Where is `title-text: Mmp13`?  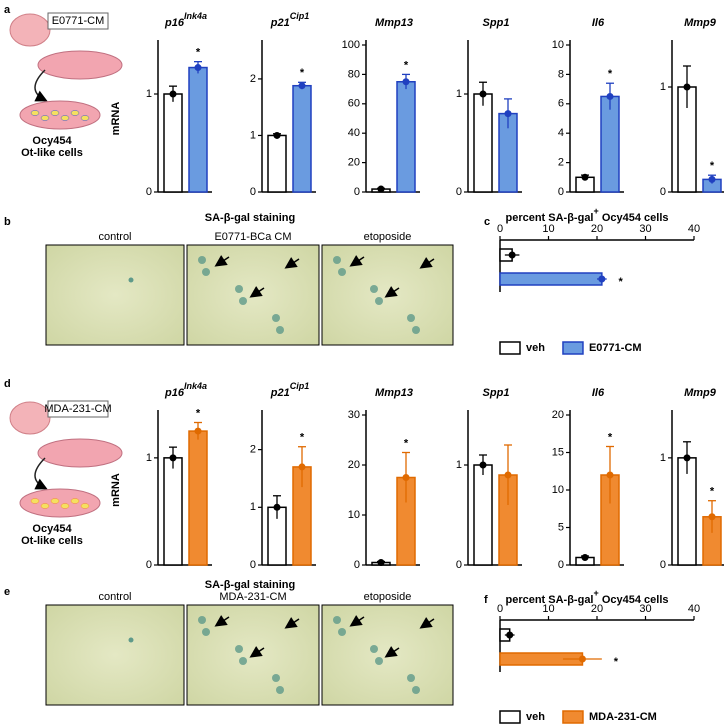
title-text: Mmp13 is located at coordinates (394, 393).